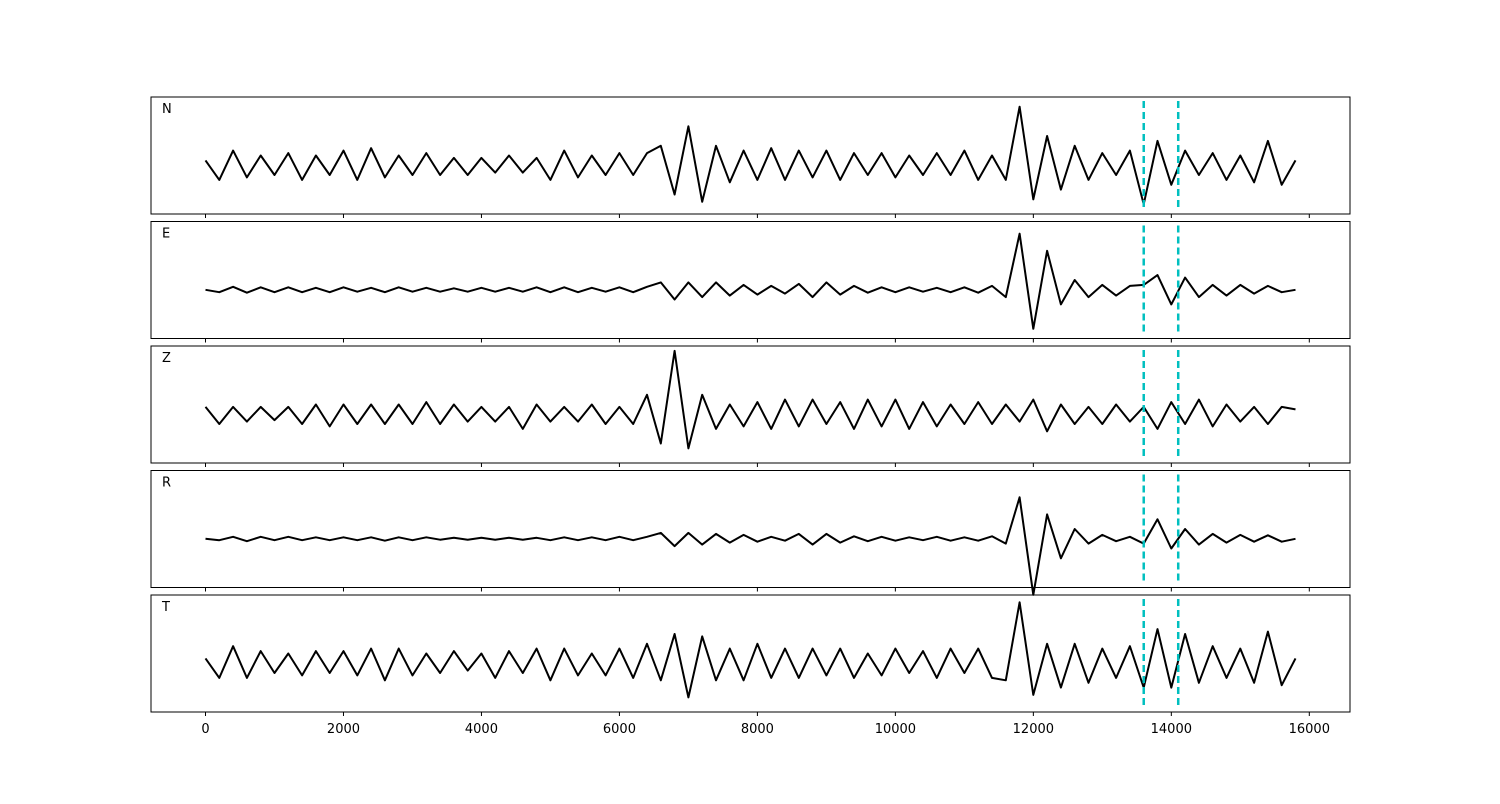 The width and height of the screenshot is (1500, 804). Describe the element at coordinates (619, 729) in the screenshot. I see `x-tick-label: 6000` at that location.